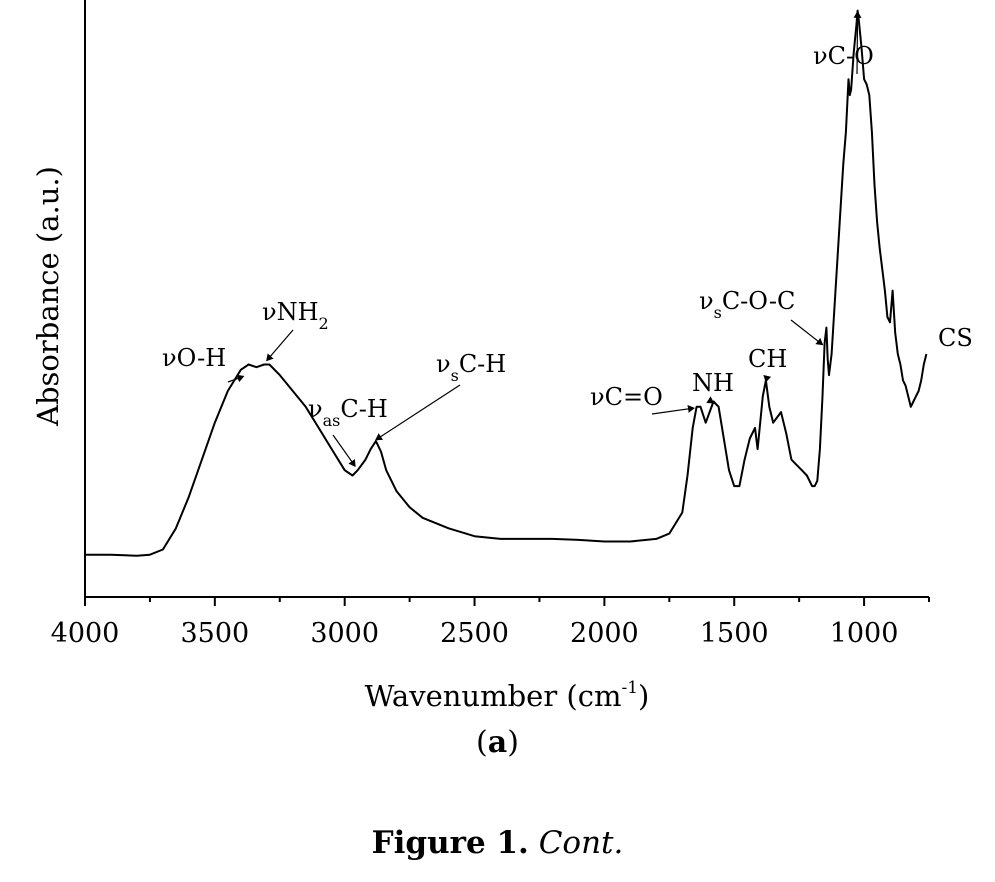 The width and height of the screenshot is (995, 882). I want to click on annotation-arrow-vsCOC, so click(807, 332).